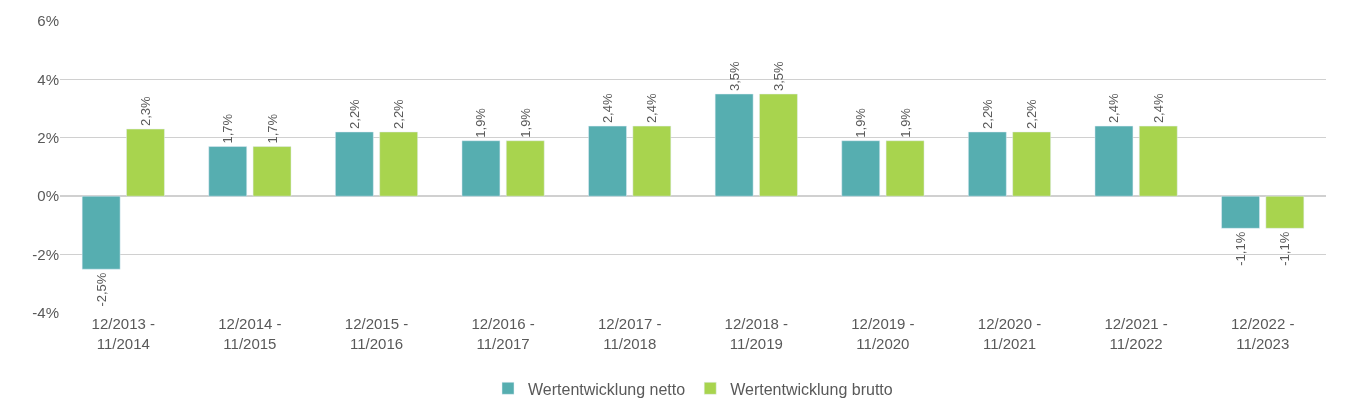 The image size is (1346, 417). I want to click on x-tick-label: 12/2017 - 11/2018, so click(630, 333).